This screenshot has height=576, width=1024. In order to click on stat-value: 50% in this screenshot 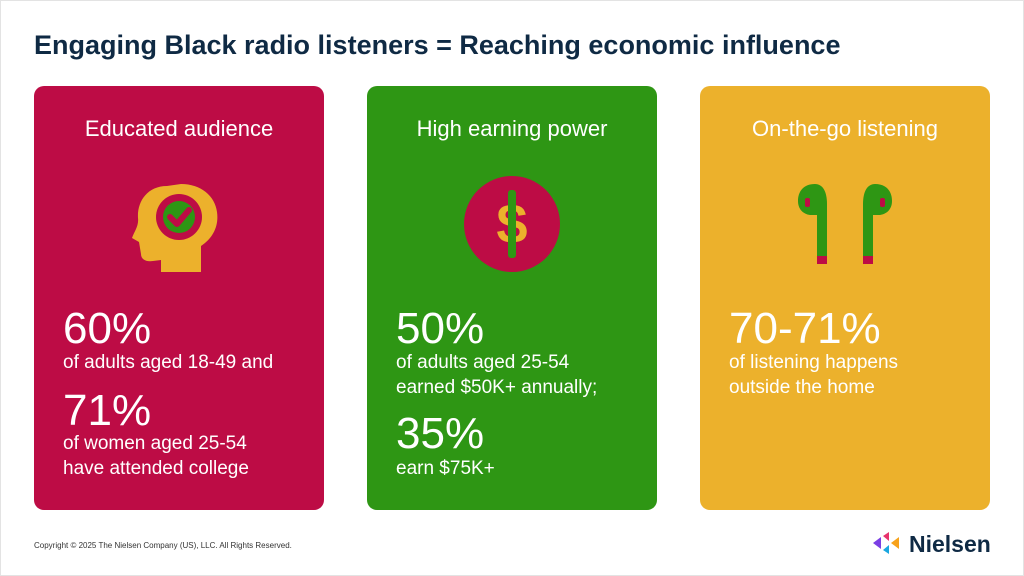, I will do `click(440, 328)`.